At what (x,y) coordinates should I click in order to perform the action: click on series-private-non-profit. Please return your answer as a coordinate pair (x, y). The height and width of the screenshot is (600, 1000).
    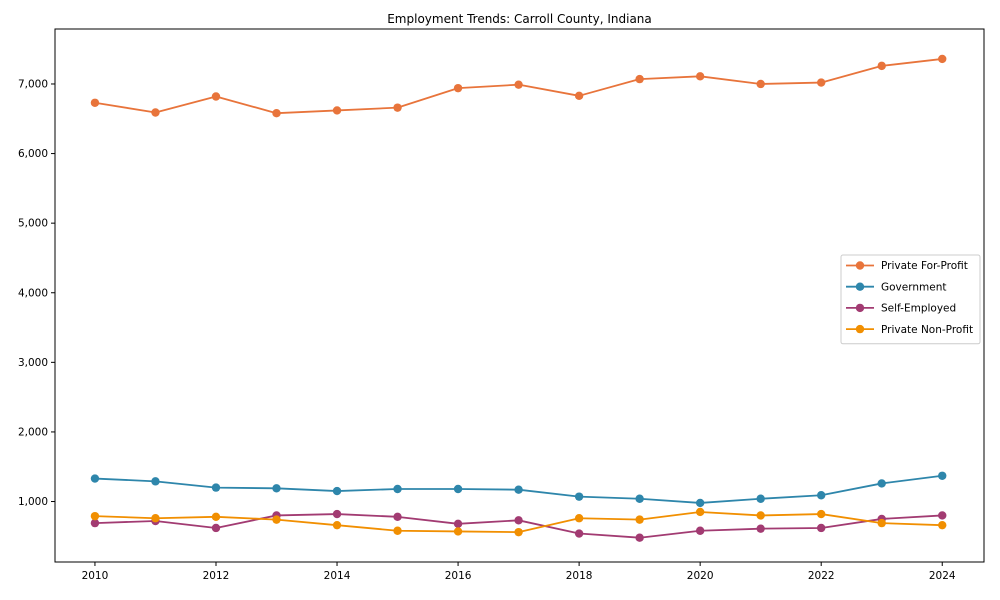
    Looking at the image, I should click on (518, 522).